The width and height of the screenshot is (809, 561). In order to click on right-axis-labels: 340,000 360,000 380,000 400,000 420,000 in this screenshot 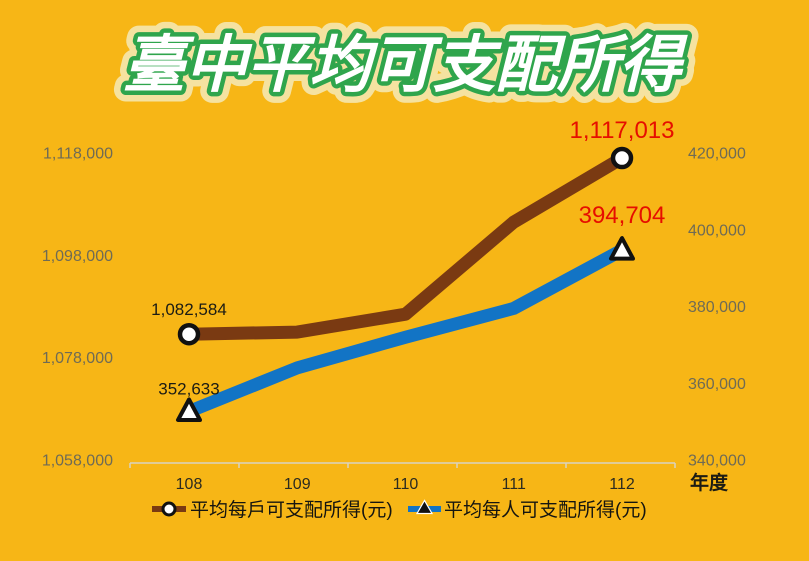, I will do `click(717, 308)`.